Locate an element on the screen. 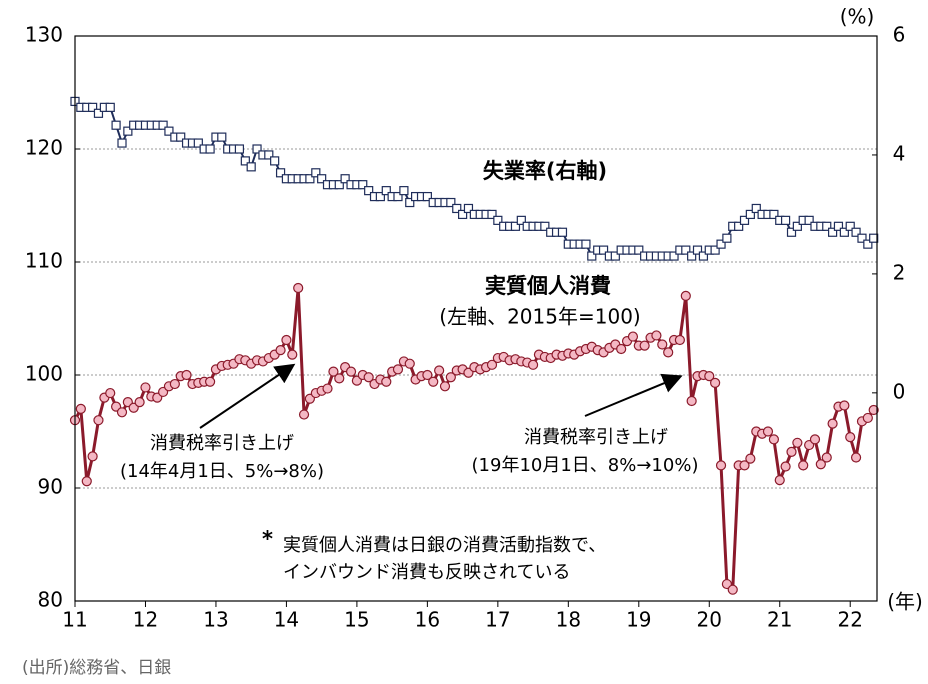 The width and height of the screenshot is (928, 684). y-tick-label: 90 is located at coordinates (50, 487).